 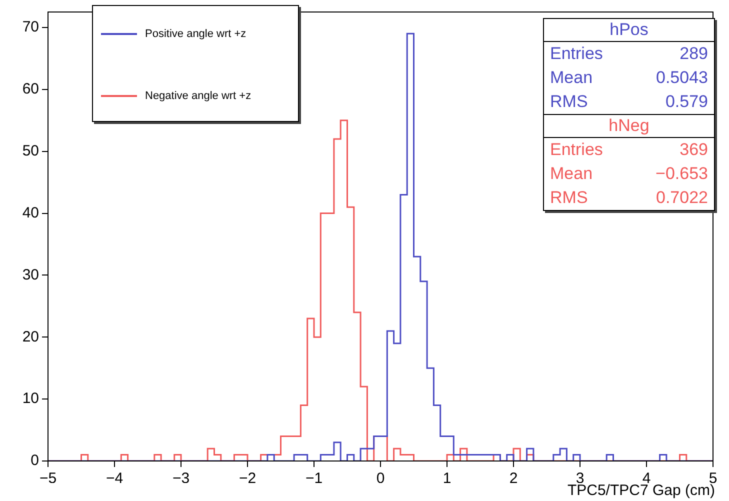 What do you see at coordinates (30, 213) in the screenshot?
I see `y-tick-label: 40` at bounding box center [30, 213].